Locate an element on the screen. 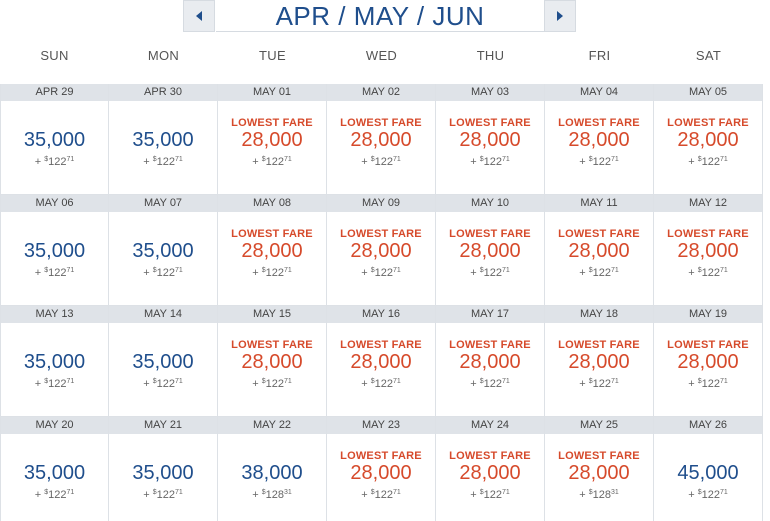 The width and height of the screenshot is (770, 521). fare-day-cell: MAY 24 LOWEST FARE 28,000 + $12271 is located at coordinates (490, 469).